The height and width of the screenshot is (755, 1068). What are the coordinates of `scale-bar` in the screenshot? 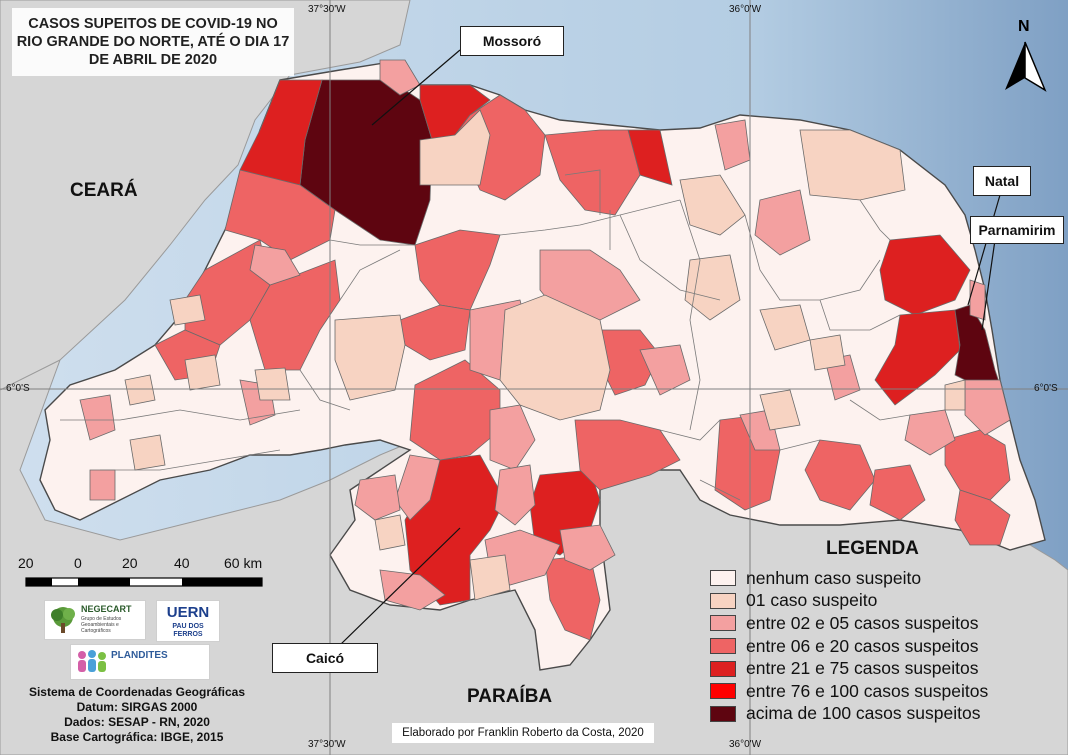 It's located at (144, 582).